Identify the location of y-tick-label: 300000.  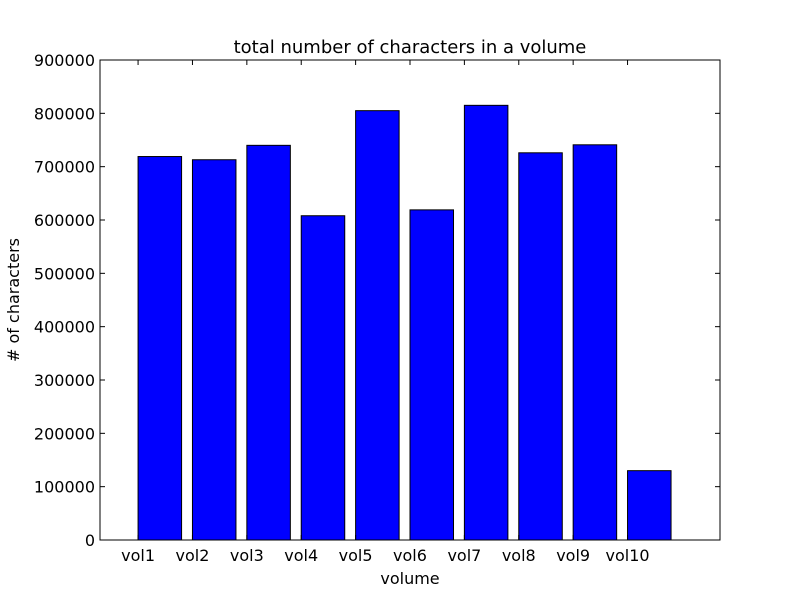
(64, 380).